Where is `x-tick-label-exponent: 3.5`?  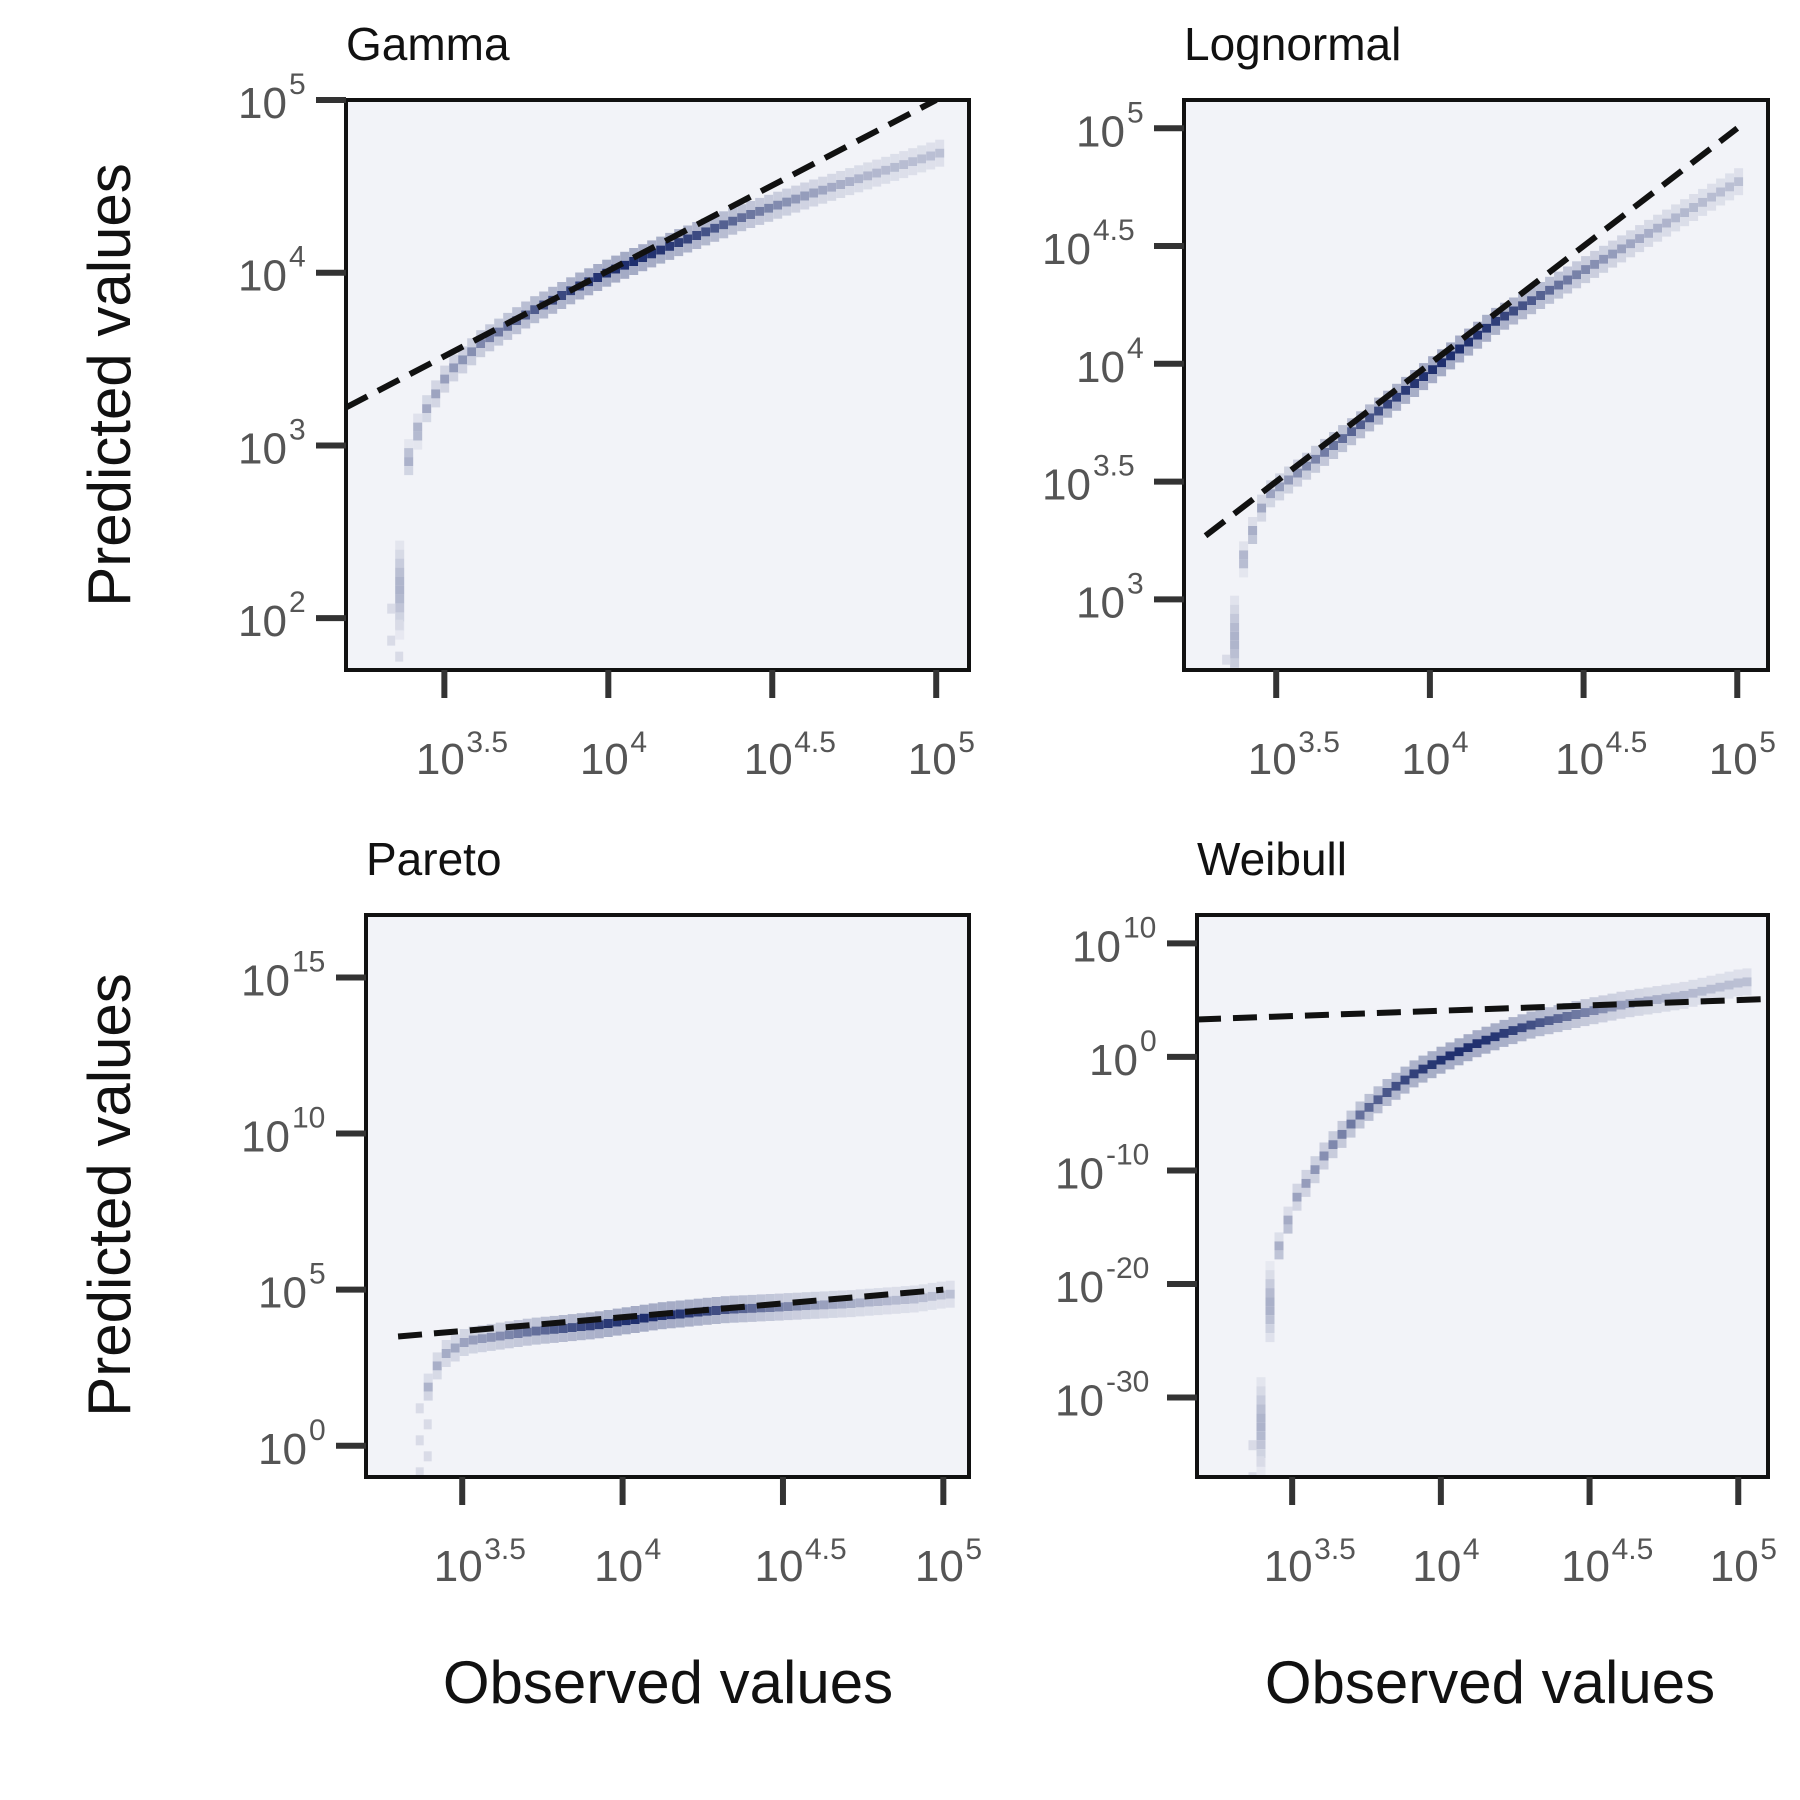 x-tick-label-exponent: 3.5 is located at coordinates (1335, 1549).